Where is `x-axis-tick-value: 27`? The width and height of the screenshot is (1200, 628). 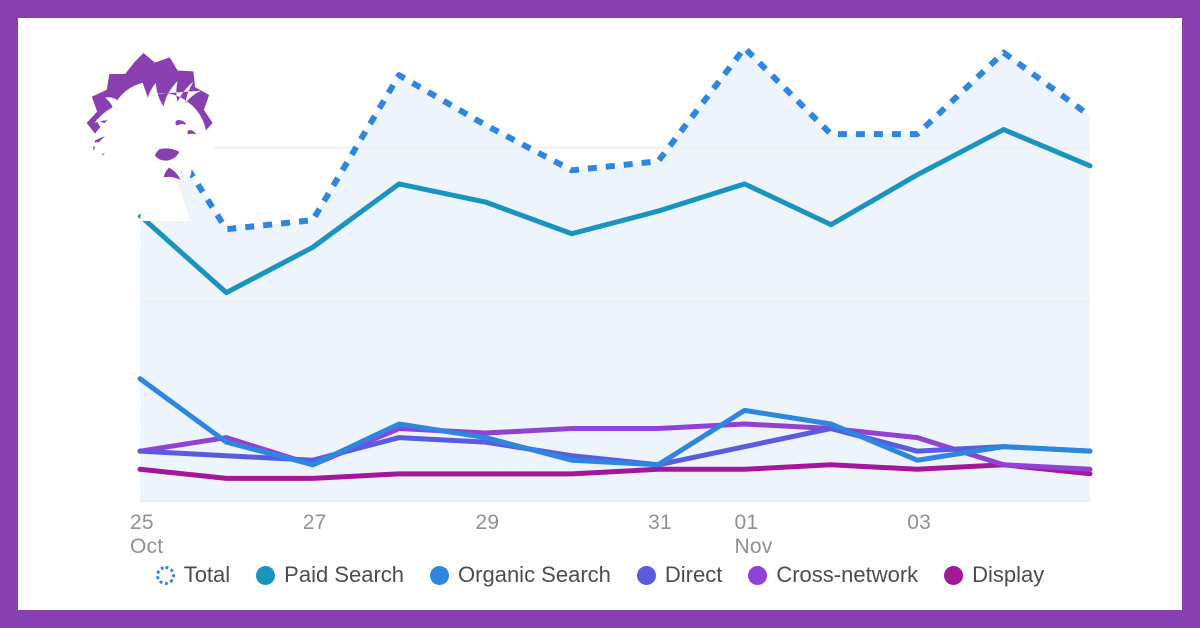 x-axis-tick-value: 27 is located at coordinates (314, 522).